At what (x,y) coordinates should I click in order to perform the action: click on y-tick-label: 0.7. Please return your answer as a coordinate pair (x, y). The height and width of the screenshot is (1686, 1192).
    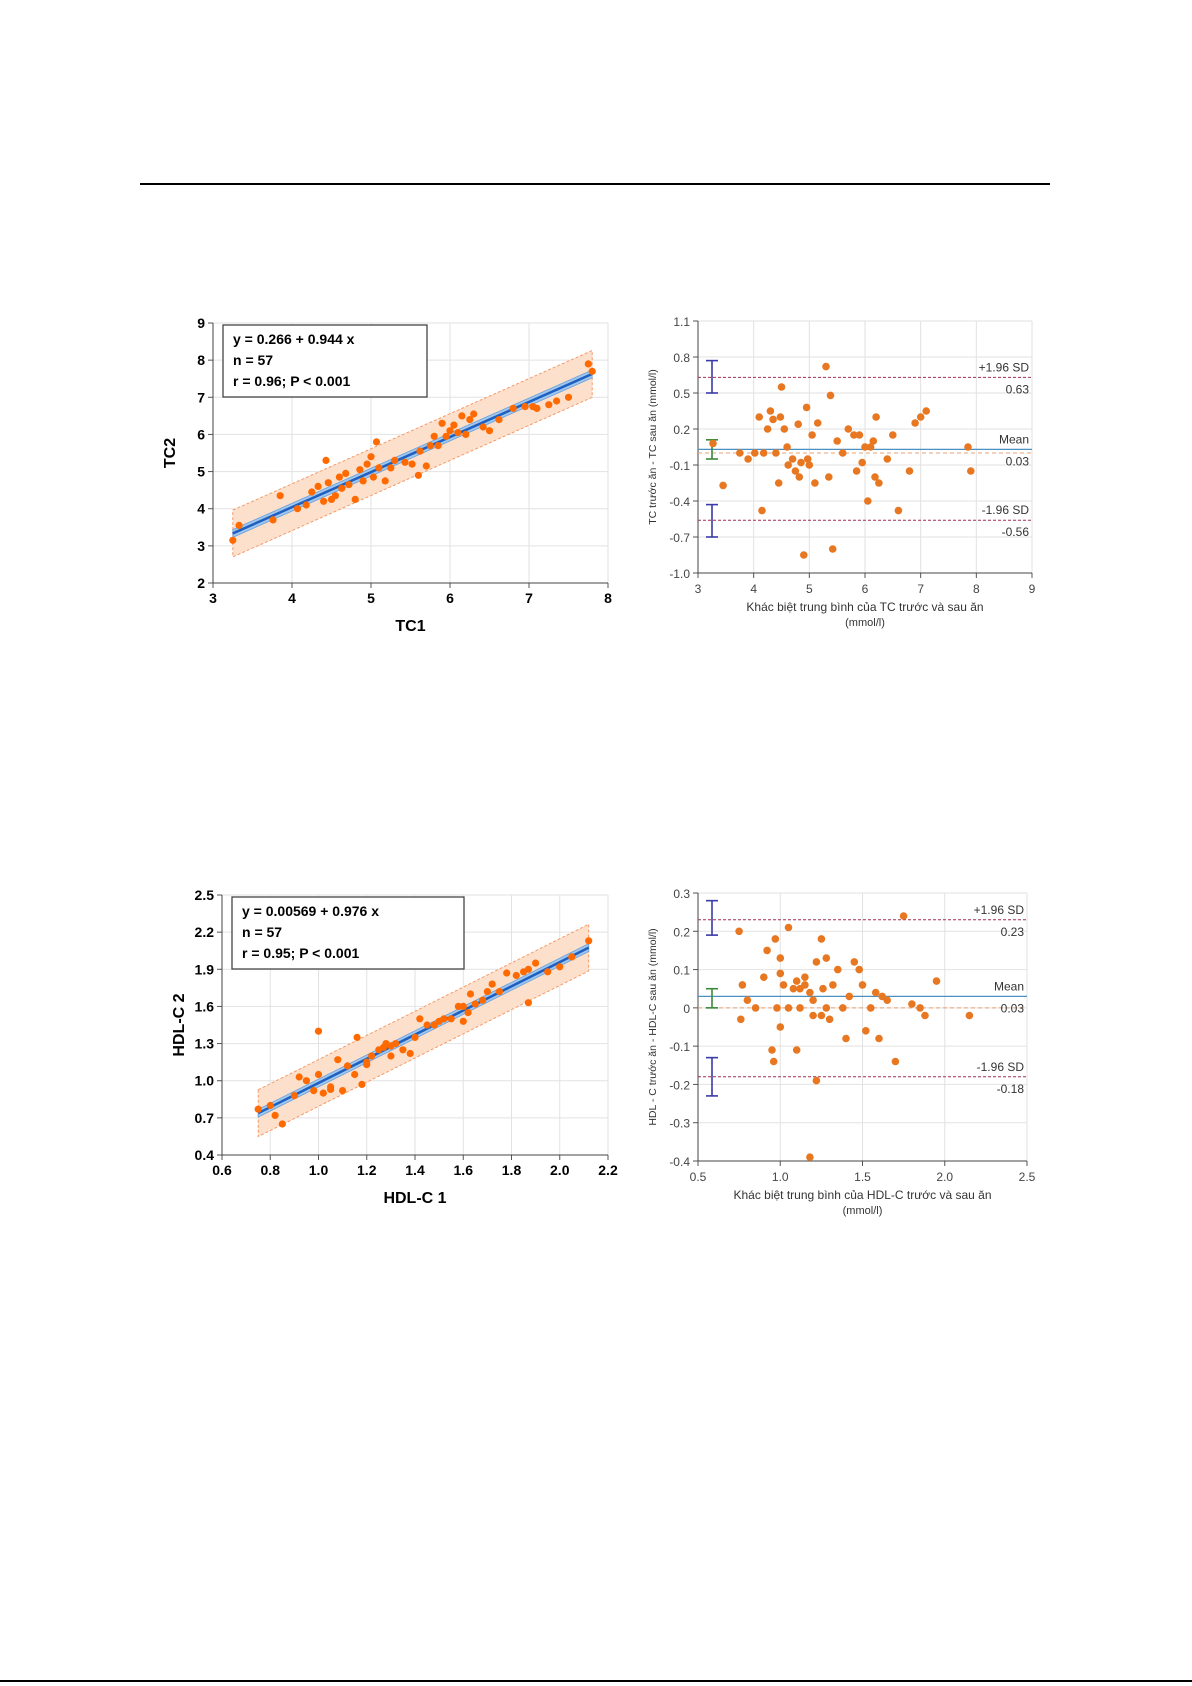
    Looking at the image, I should click on (205, 1118).